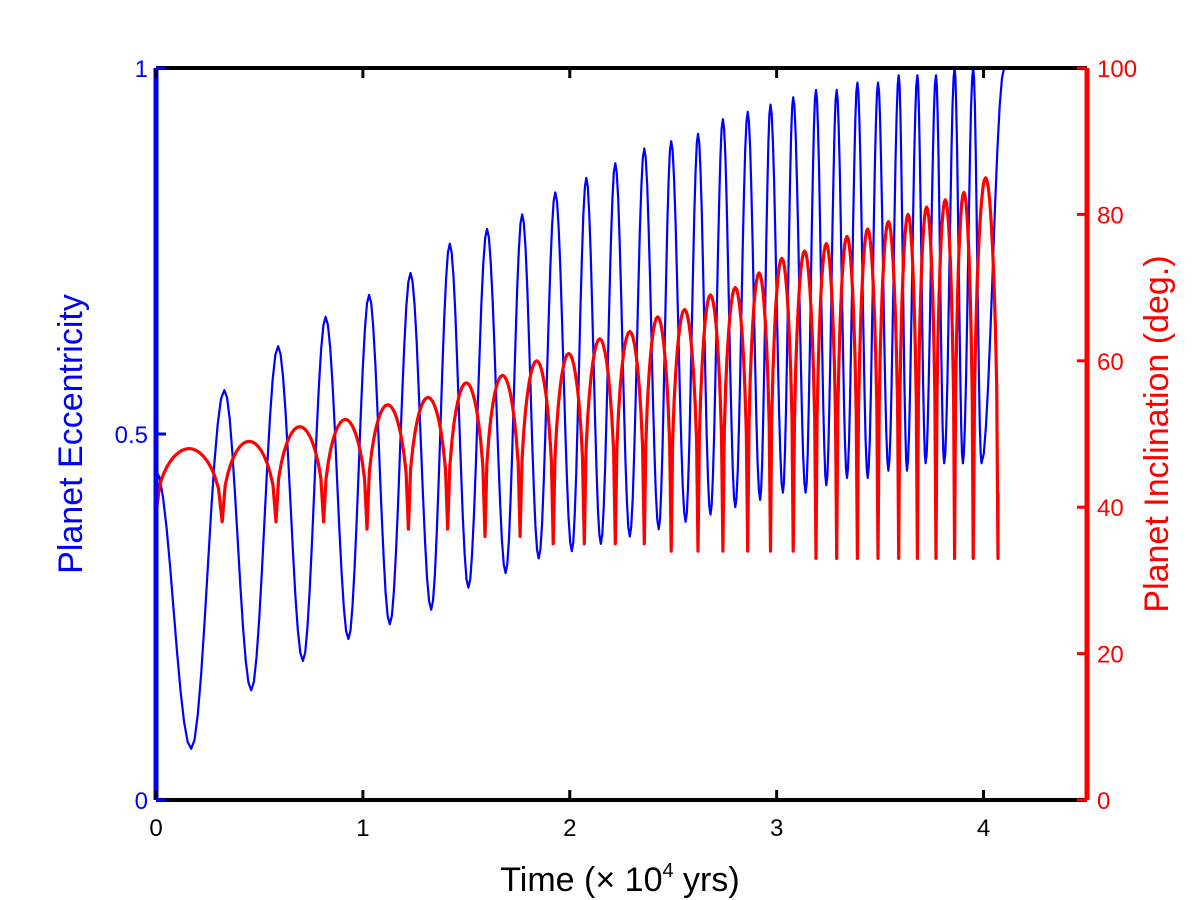  I want to click on y-axis-right-label: Planet Inclination (deg.), so click(1157, 433).